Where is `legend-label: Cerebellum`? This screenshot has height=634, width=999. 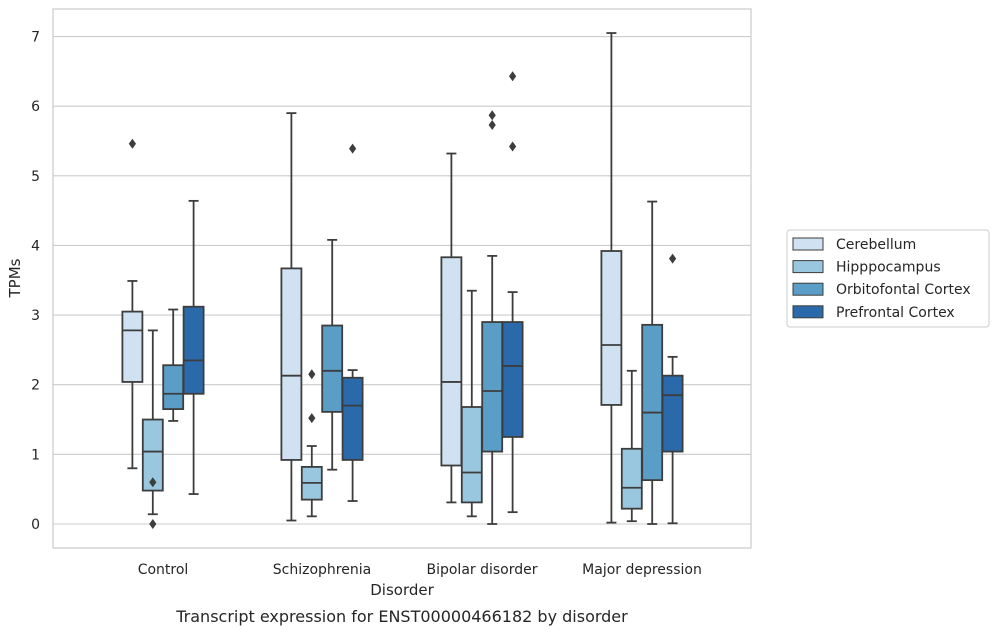 legend-label: Cerebellum is located at coordinates (876, 245).